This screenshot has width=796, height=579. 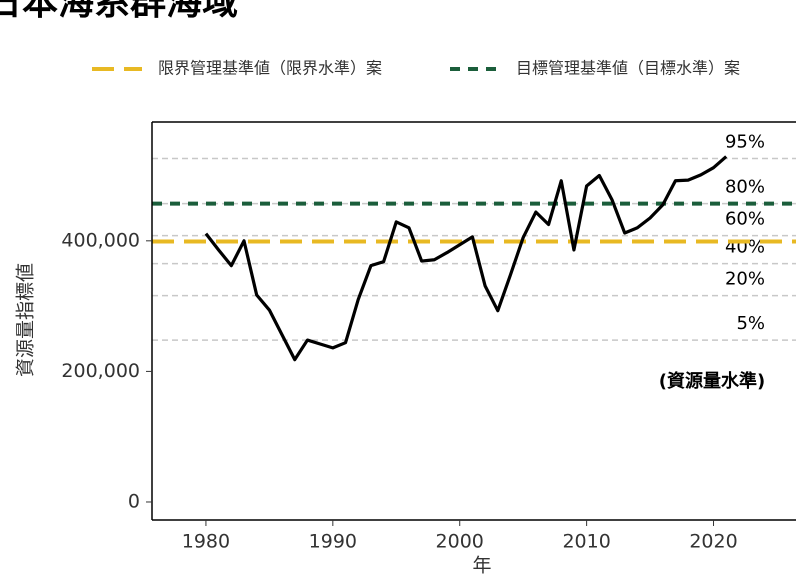 I want to click on x-tick-label: 2000, so click(x=460, y=542).